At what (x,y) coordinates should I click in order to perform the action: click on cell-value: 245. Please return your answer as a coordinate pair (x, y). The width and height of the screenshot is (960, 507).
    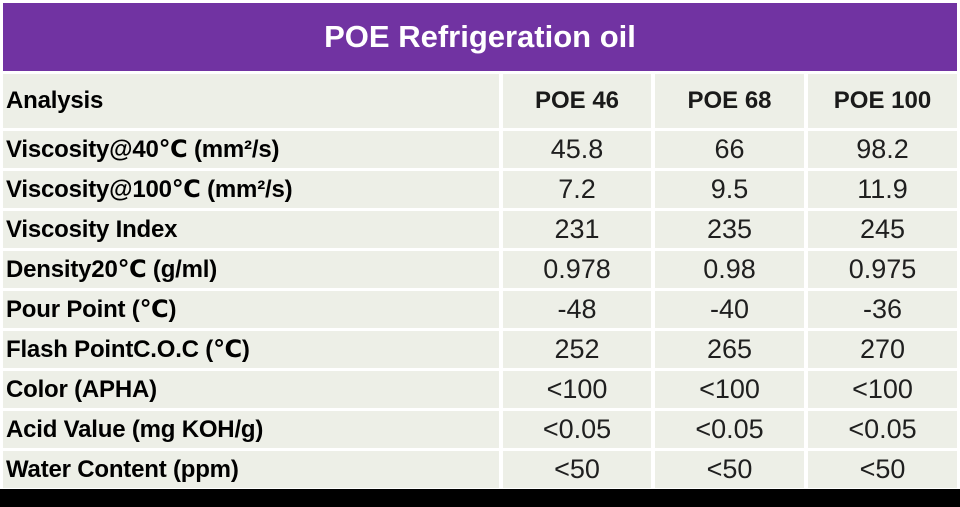
    Looking at the image, I should click on (882, 229).